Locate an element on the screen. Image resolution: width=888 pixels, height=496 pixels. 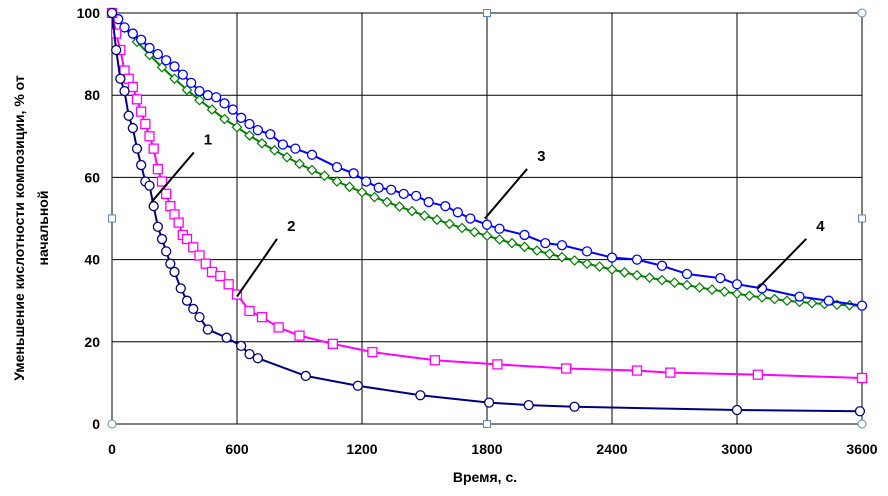
y-tick-label: 60 is located at coordinates (92, 177).